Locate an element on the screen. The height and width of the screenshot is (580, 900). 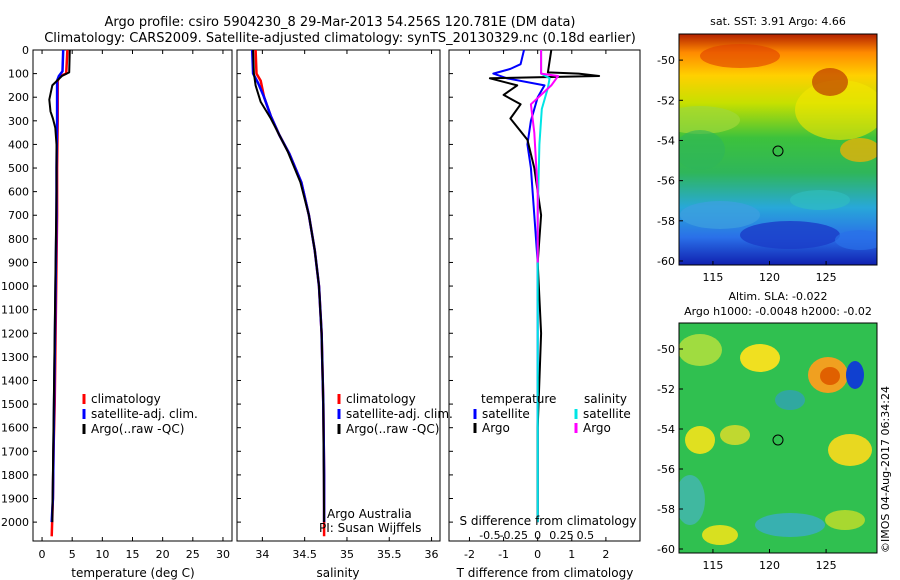
sst-map-image is located at coordinates (778, 149).